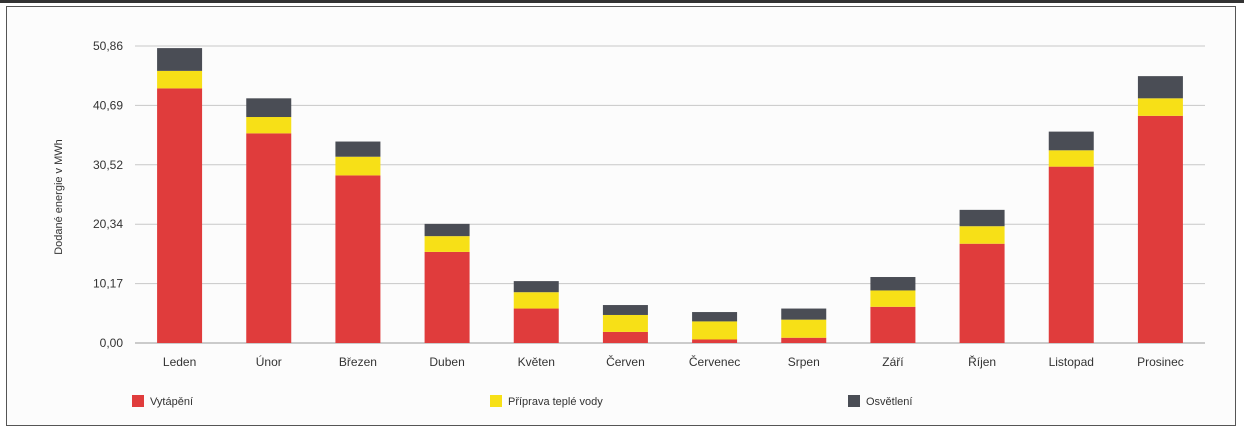 The width and height of the screenshot is (1244, 433). I want to click on x-tick-label: Srpen, so click(804, 362).